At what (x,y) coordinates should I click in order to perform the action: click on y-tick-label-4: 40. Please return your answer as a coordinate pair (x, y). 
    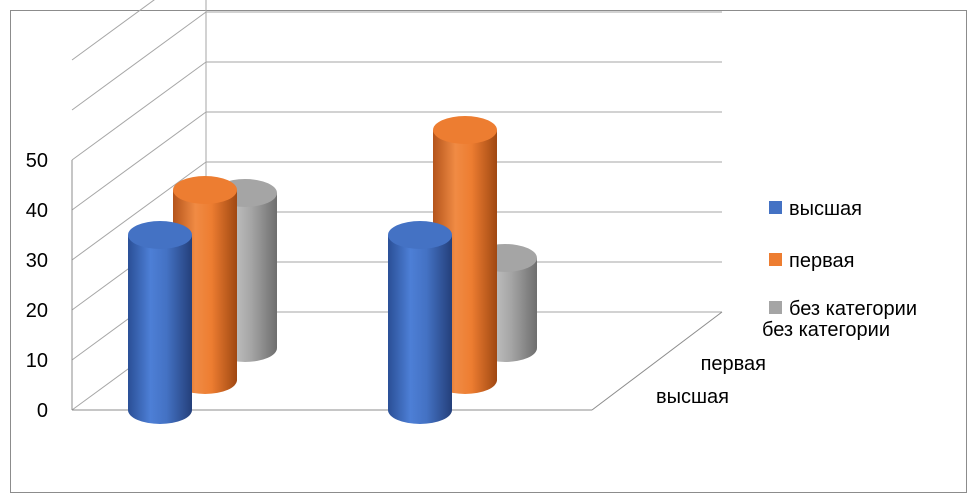
    Looking at the image, I should click on (37, 211).